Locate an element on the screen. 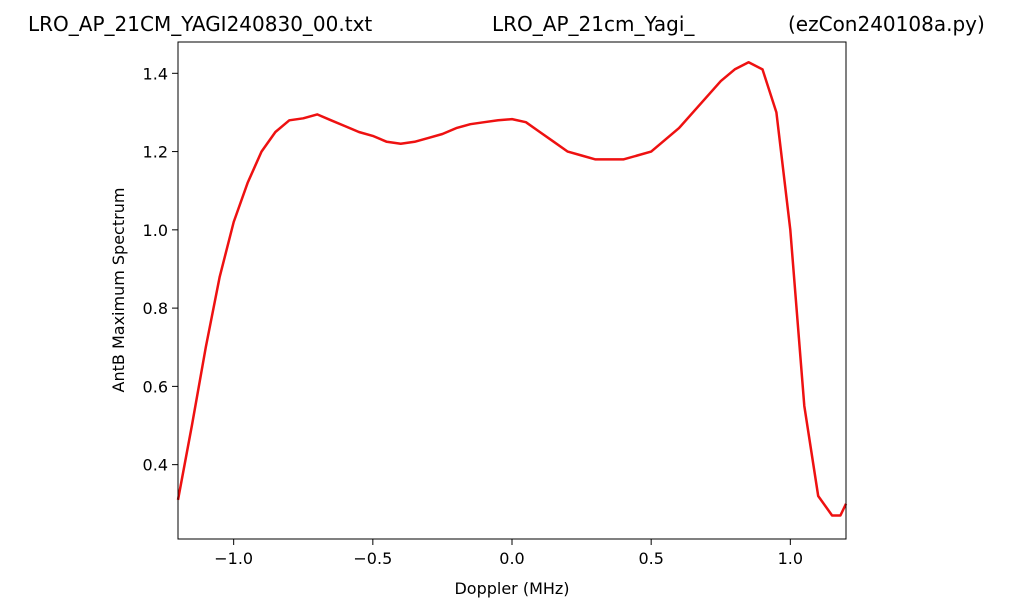  y-tick-label: 0.8 is located at coordinates (155, 308).